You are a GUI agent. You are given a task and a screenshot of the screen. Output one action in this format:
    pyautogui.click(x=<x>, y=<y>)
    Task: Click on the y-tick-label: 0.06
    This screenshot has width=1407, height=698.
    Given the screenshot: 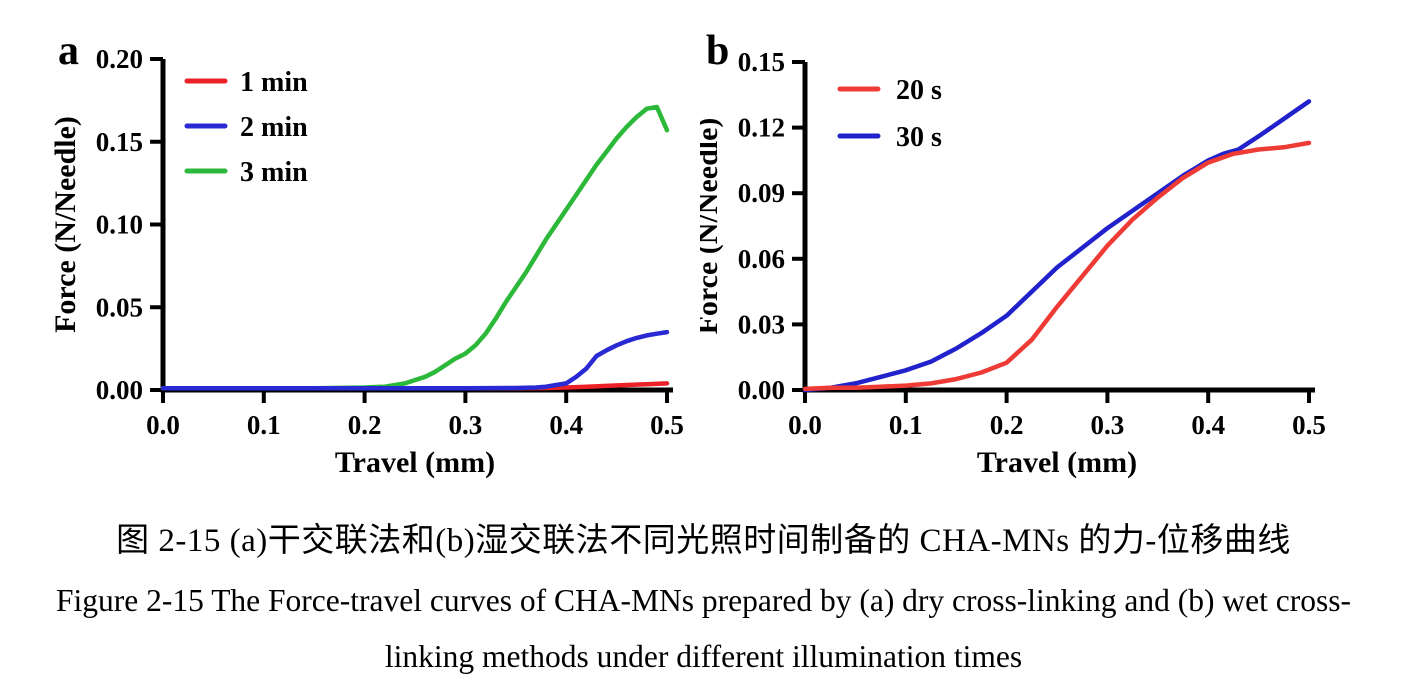 What is the action you would take?
    pyautogui.click(x=761, y=259)
    